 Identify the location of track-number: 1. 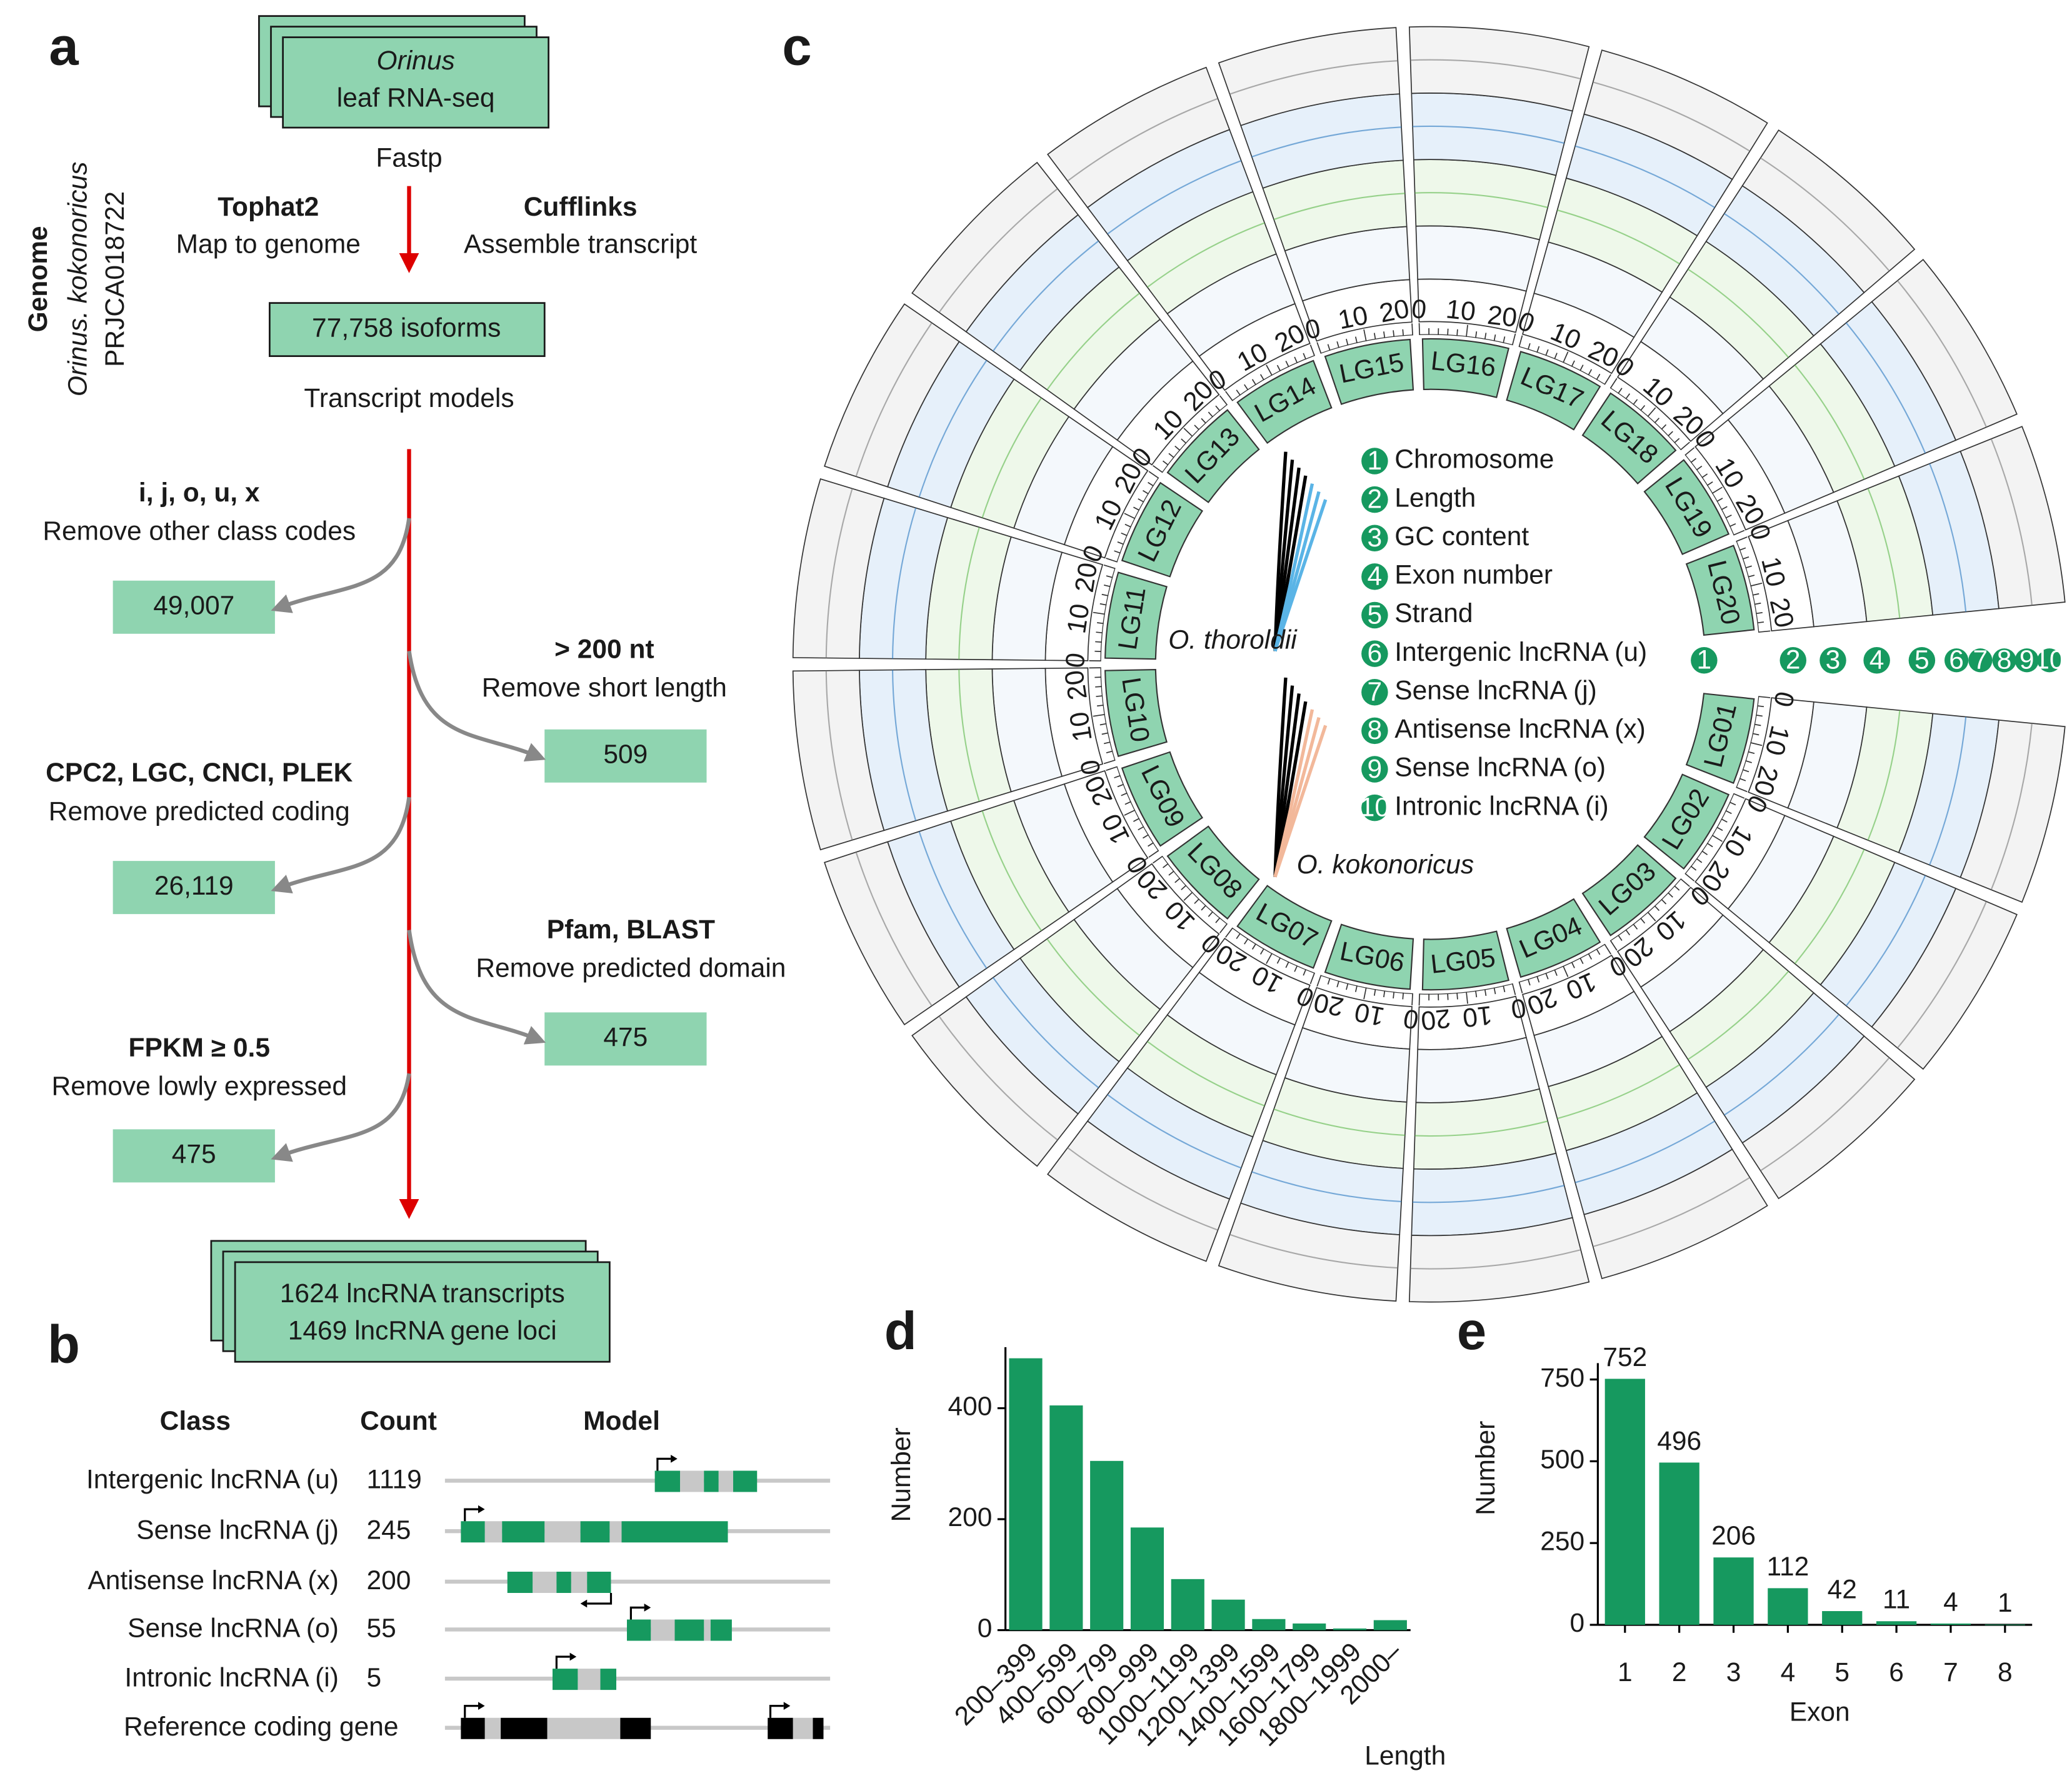
(1704, 660).